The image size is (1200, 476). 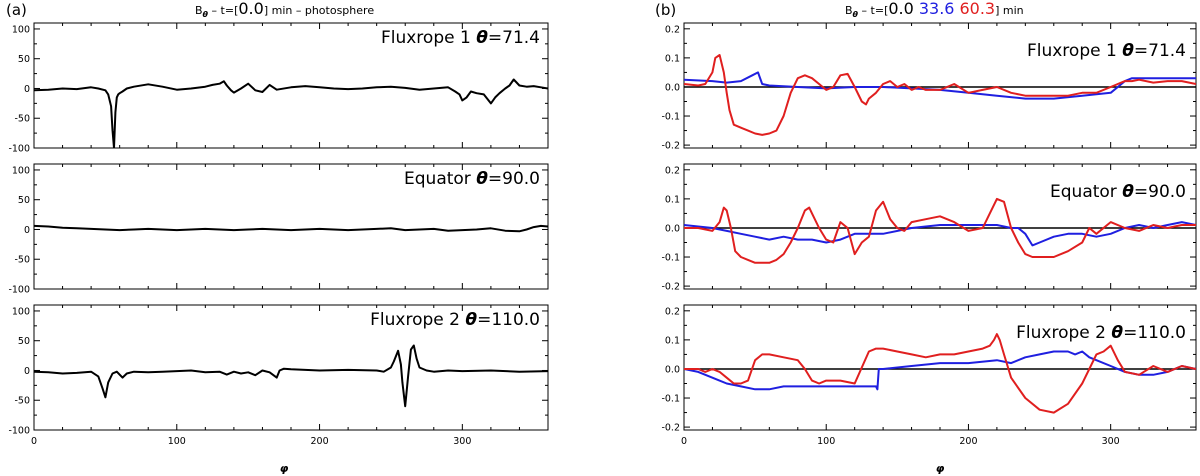 I want to click on right-panel-header: (b) Bθ – t=[0.0 33.6 60.3] min, so click(x=839, y=9).